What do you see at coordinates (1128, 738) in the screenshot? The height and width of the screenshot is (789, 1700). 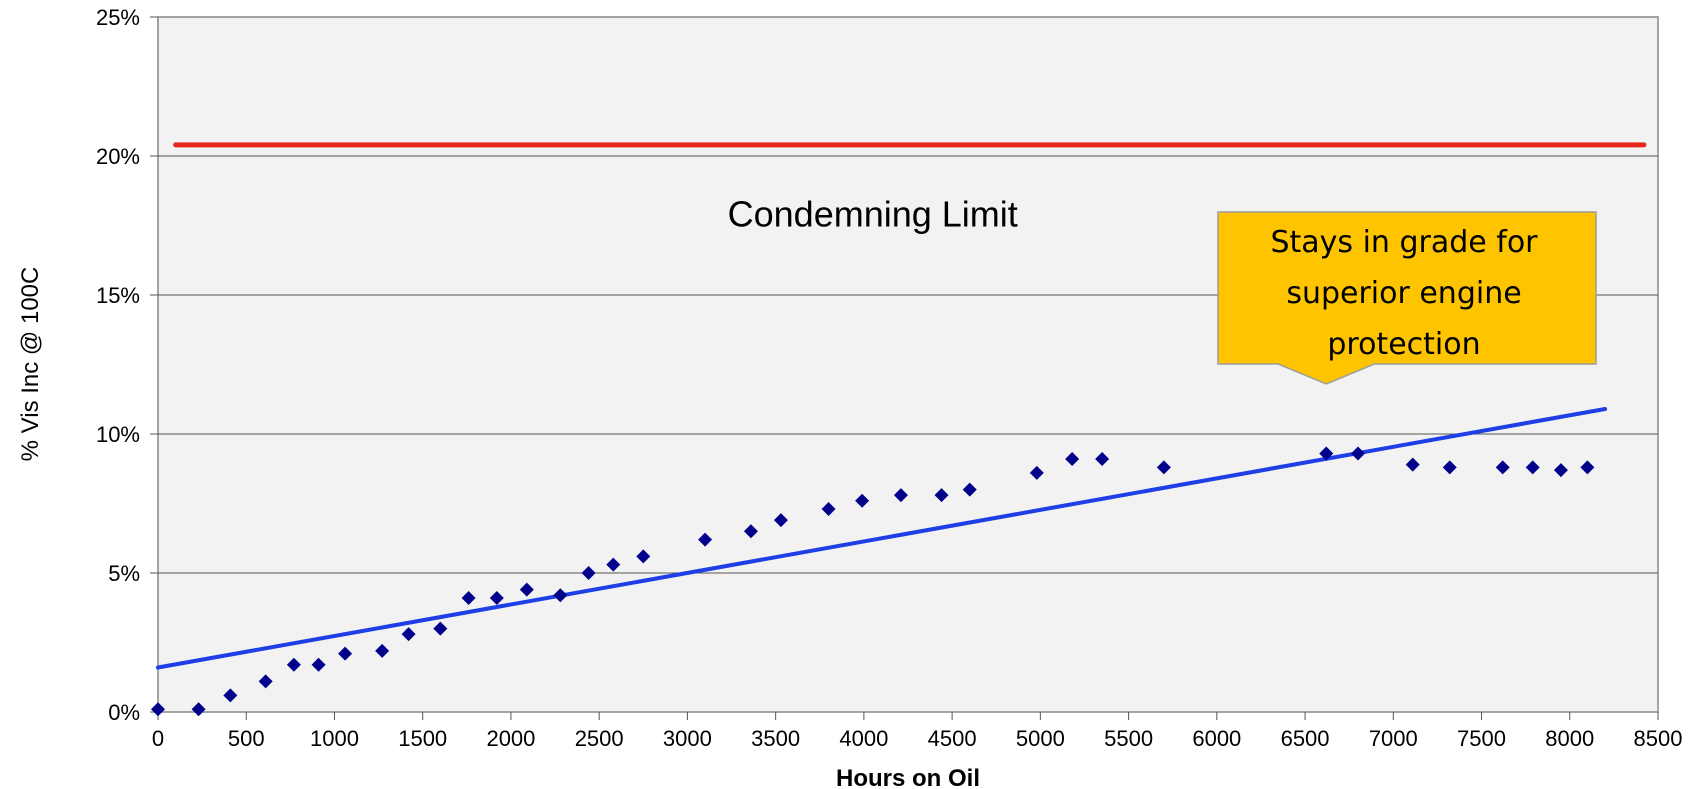 I see `x-tick-label: 5500` at bounding box center [1128, 738].